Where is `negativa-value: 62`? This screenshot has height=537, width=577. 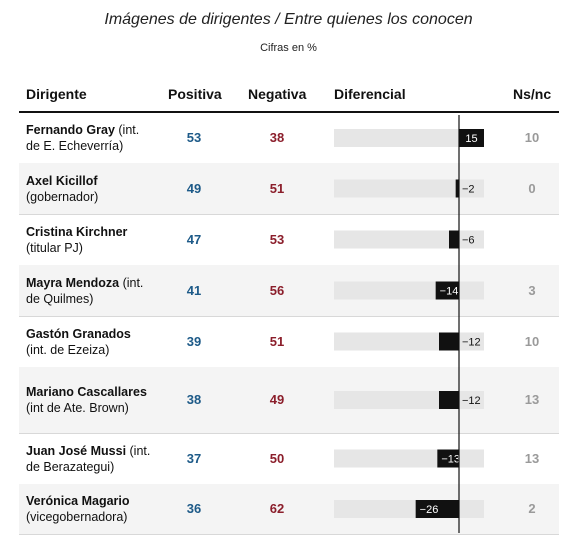
negativa-value: 62 is located at coordinates (277, 508).